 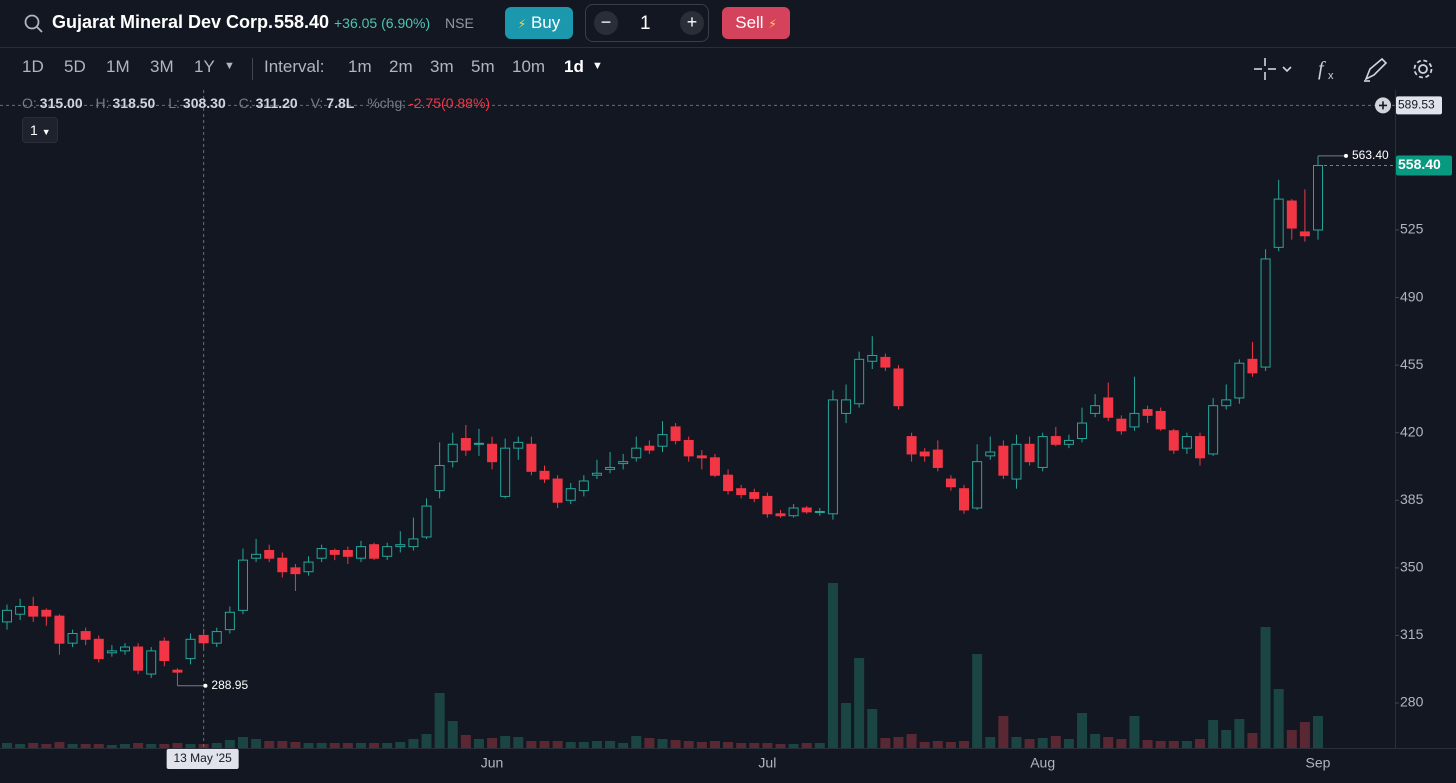 I want to click on range-dropdown: ▼, so click(x=229, y=66).